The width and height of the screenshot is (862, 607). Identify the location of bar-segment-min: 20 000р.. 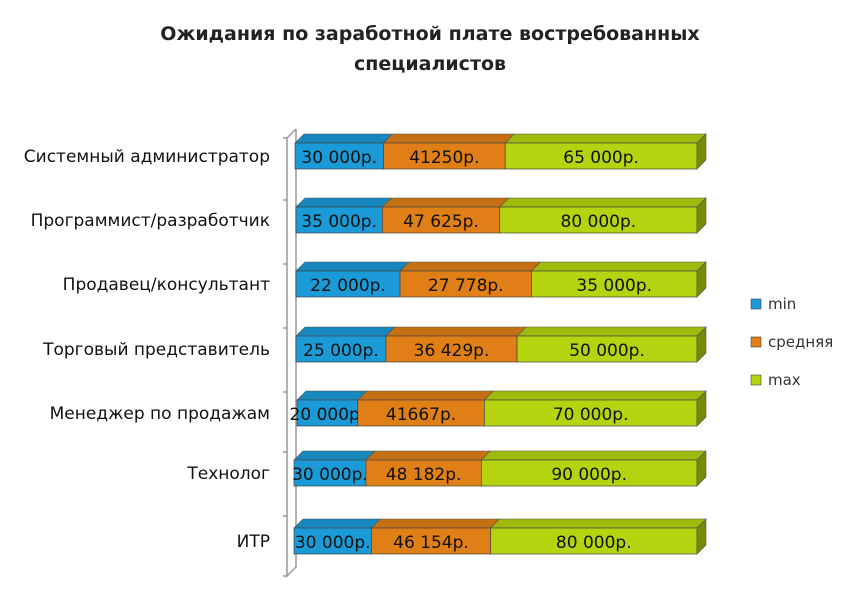
(329, 408).